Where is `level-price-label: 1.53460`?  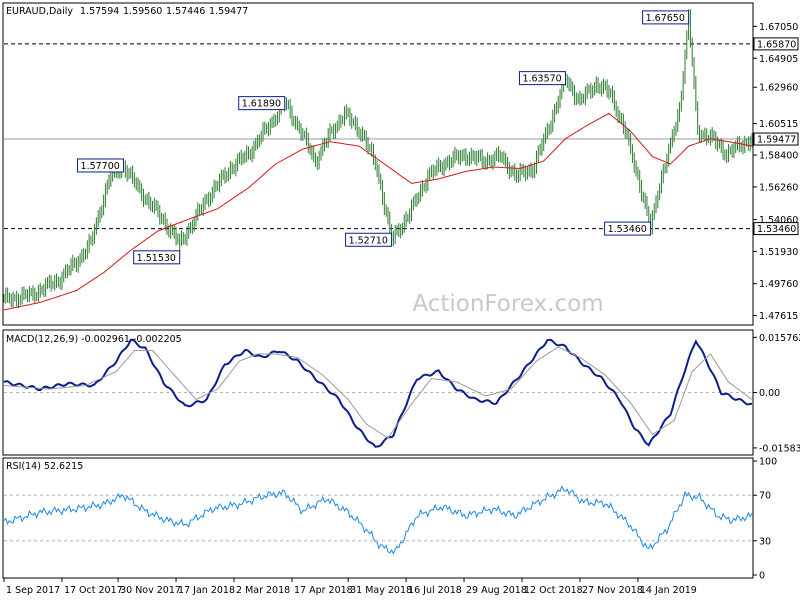 level-price-label: 1.53460 is located at coordinates (776, 229).